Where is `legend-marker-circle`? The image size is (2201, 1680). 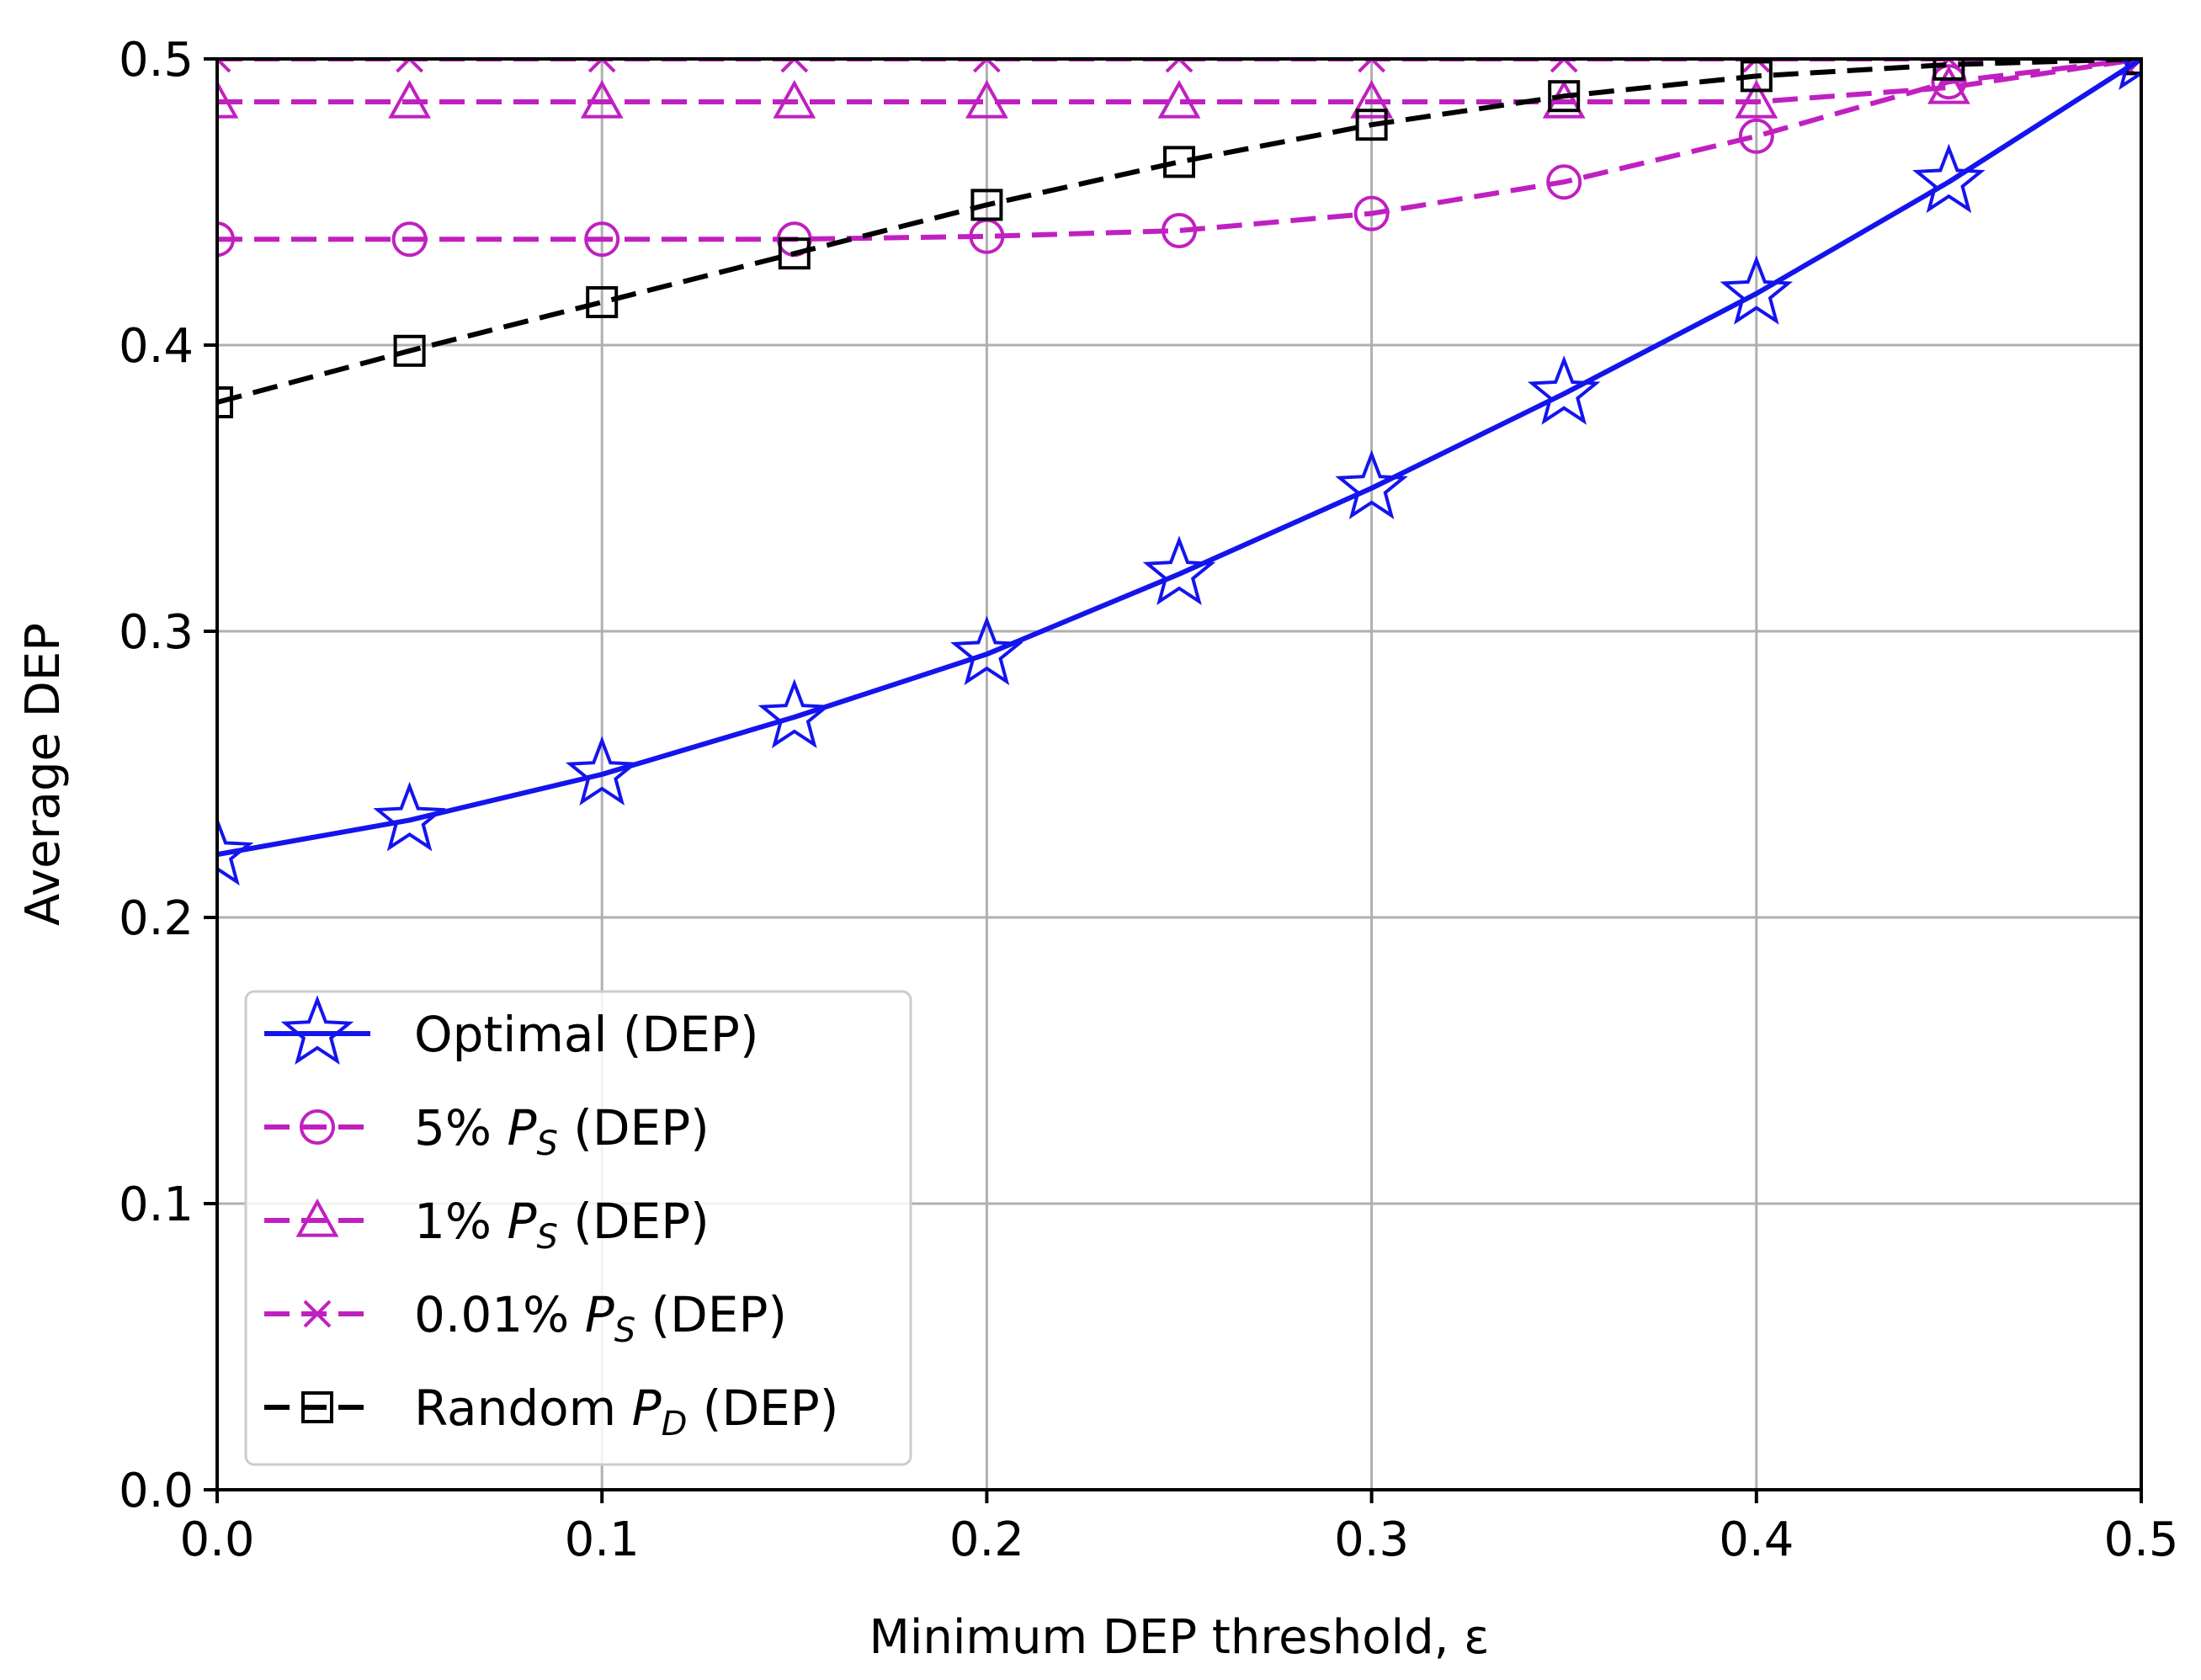
legend-marker-circle is located at coordinates (317, 1127).